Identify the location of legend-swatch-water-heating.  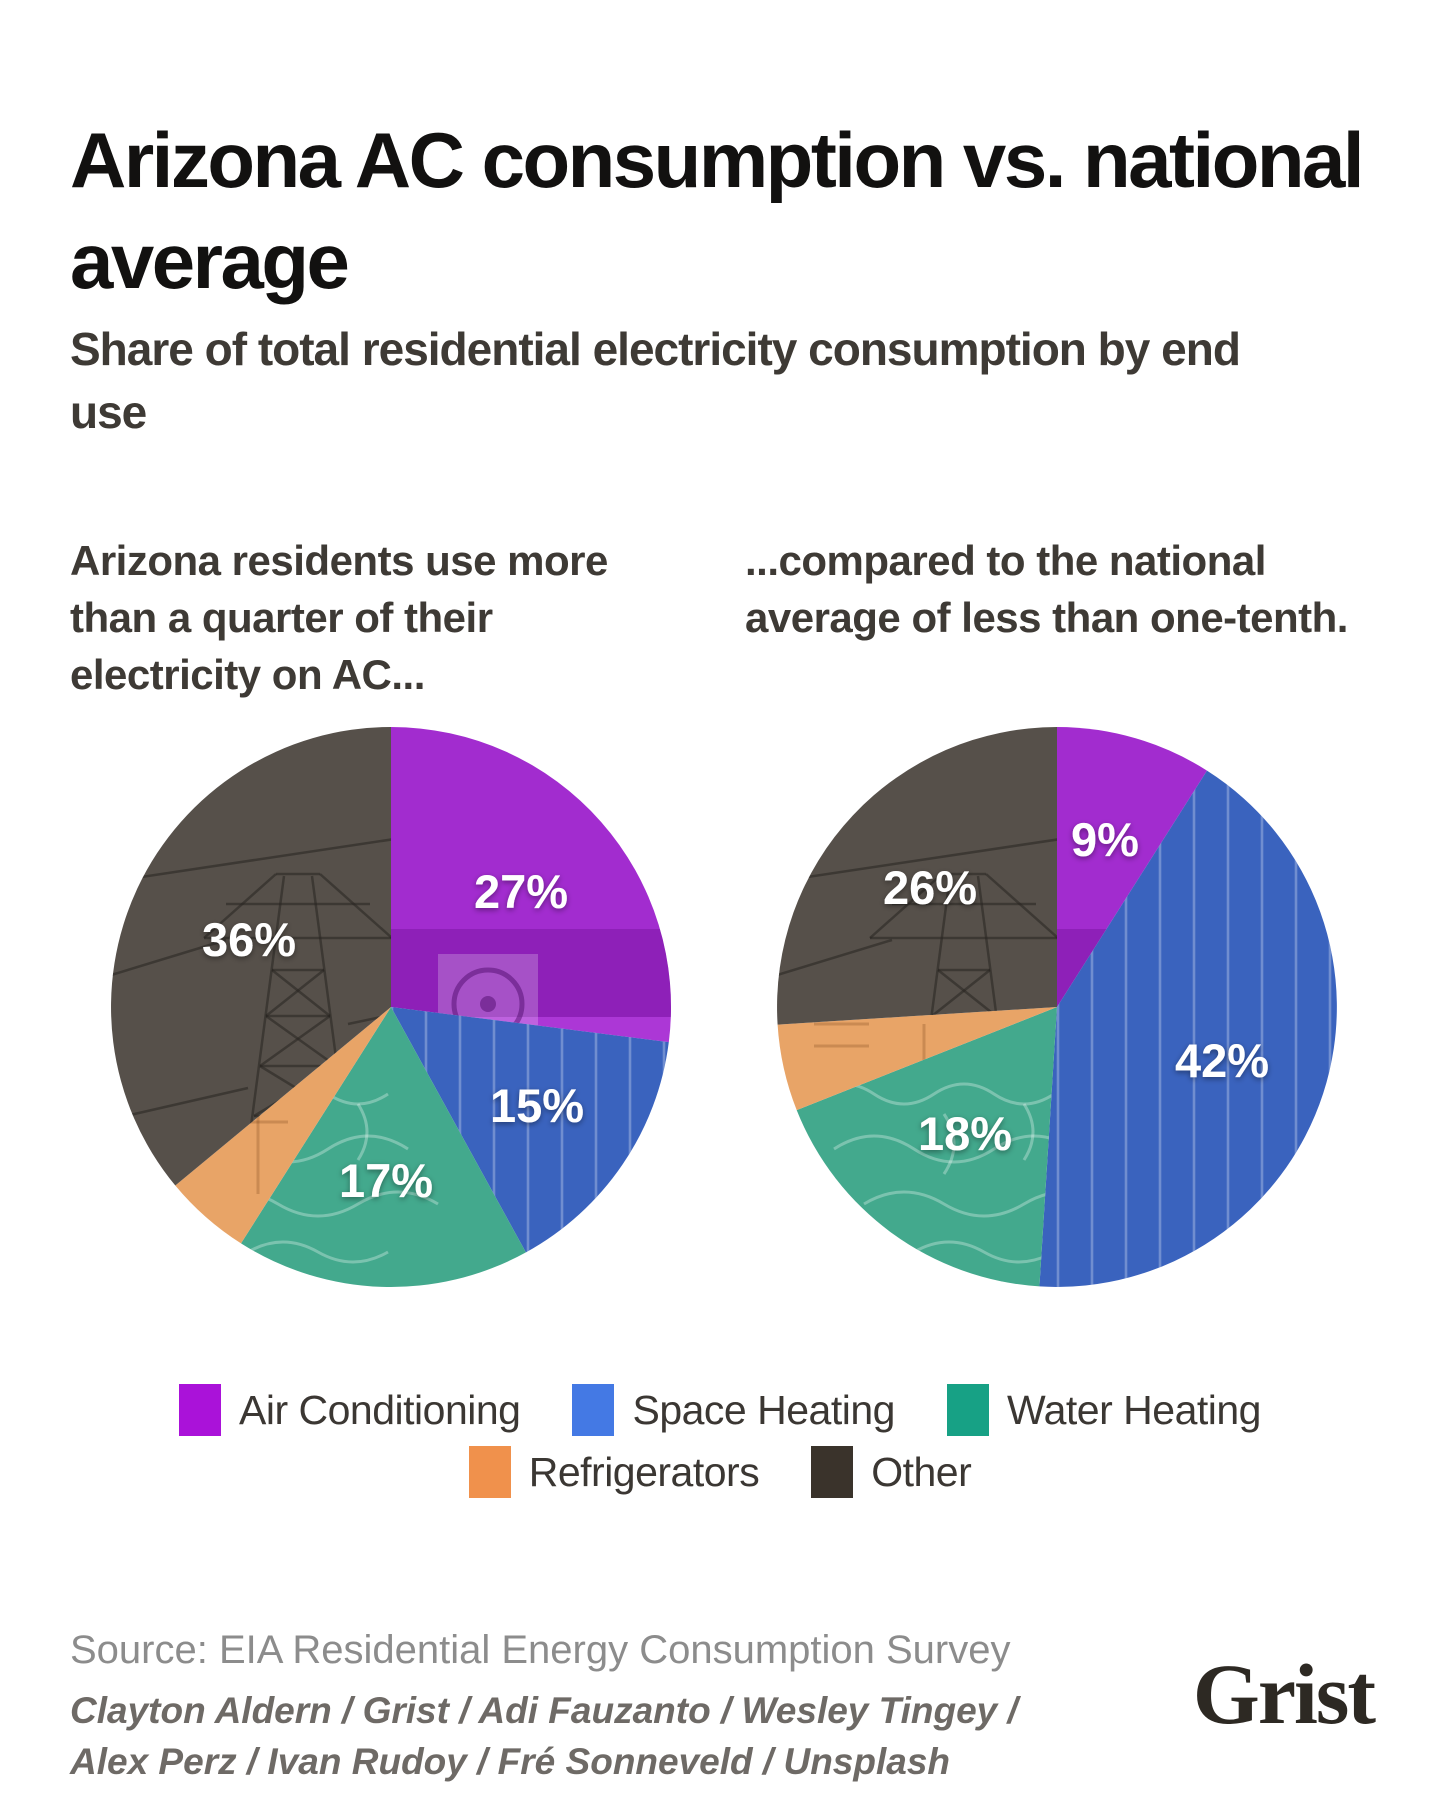
(967, 1410).